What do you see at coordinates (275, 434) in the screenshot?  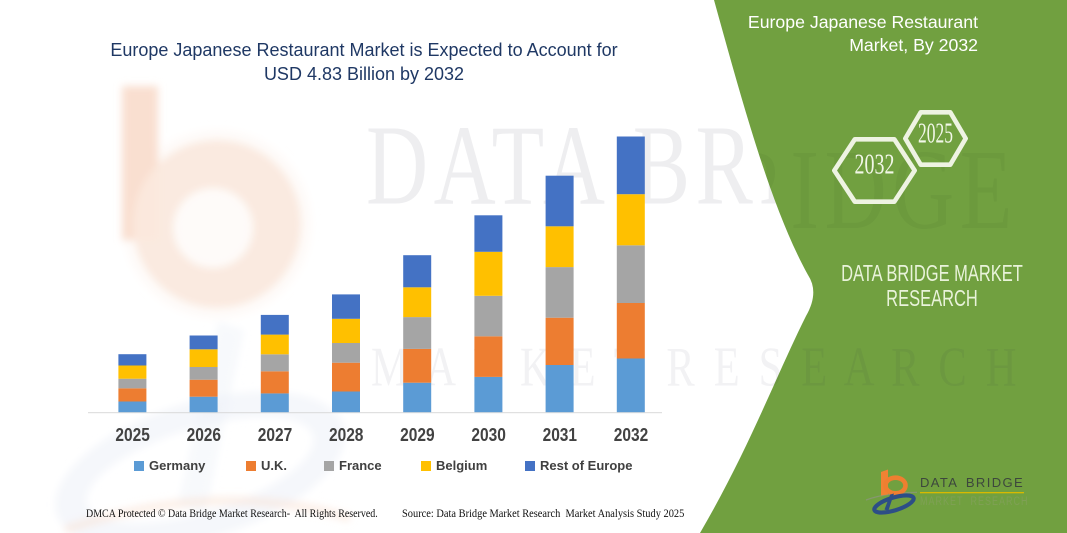 I see `svg-text: 2027` at bounding box center [275, 434].